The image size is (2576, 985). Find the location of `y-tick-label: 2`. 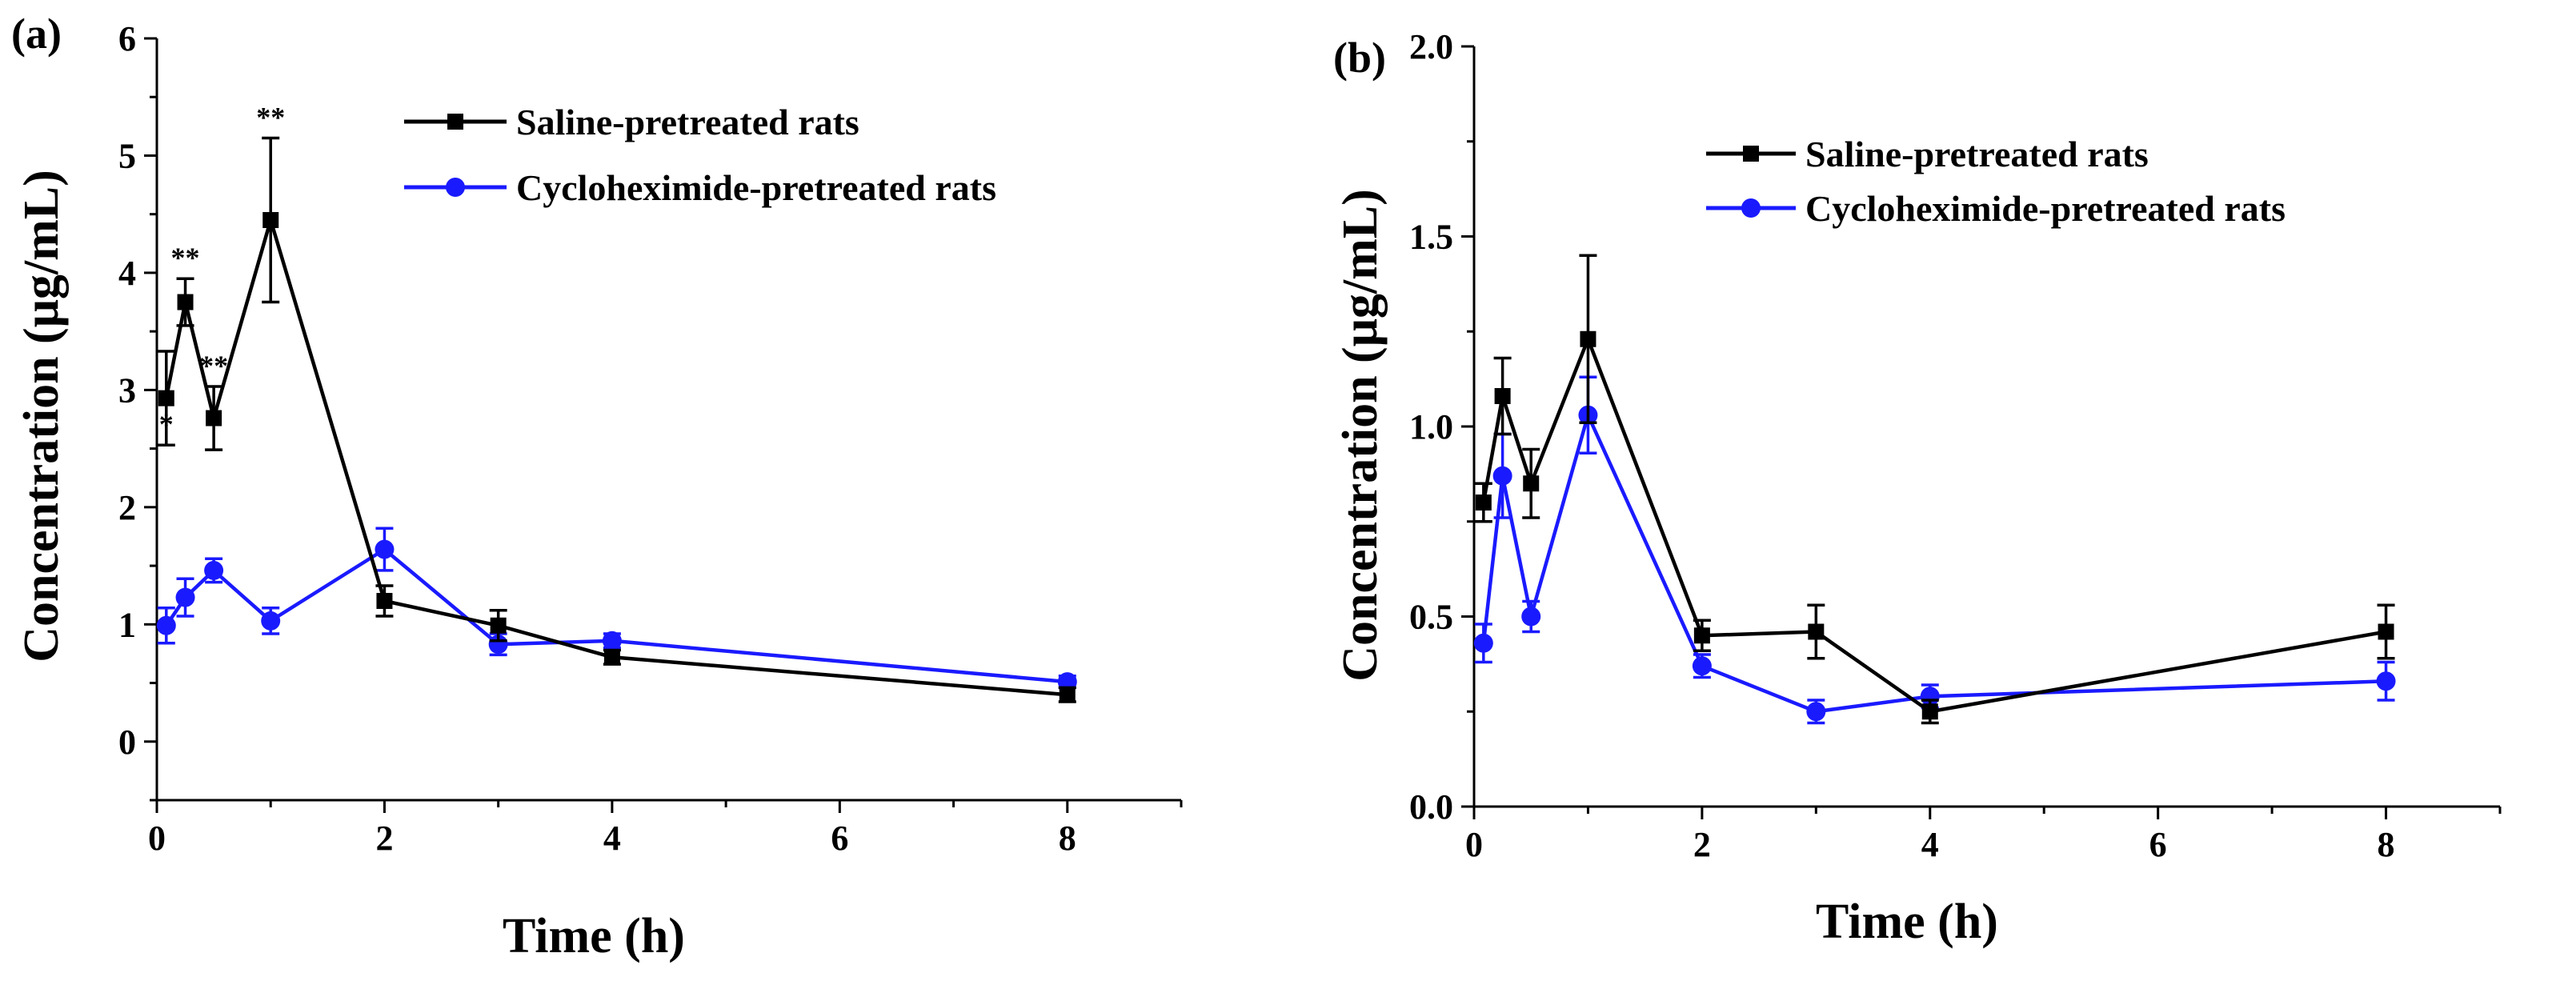

y-tick-label: 2 is located at coordinates (127, 507).